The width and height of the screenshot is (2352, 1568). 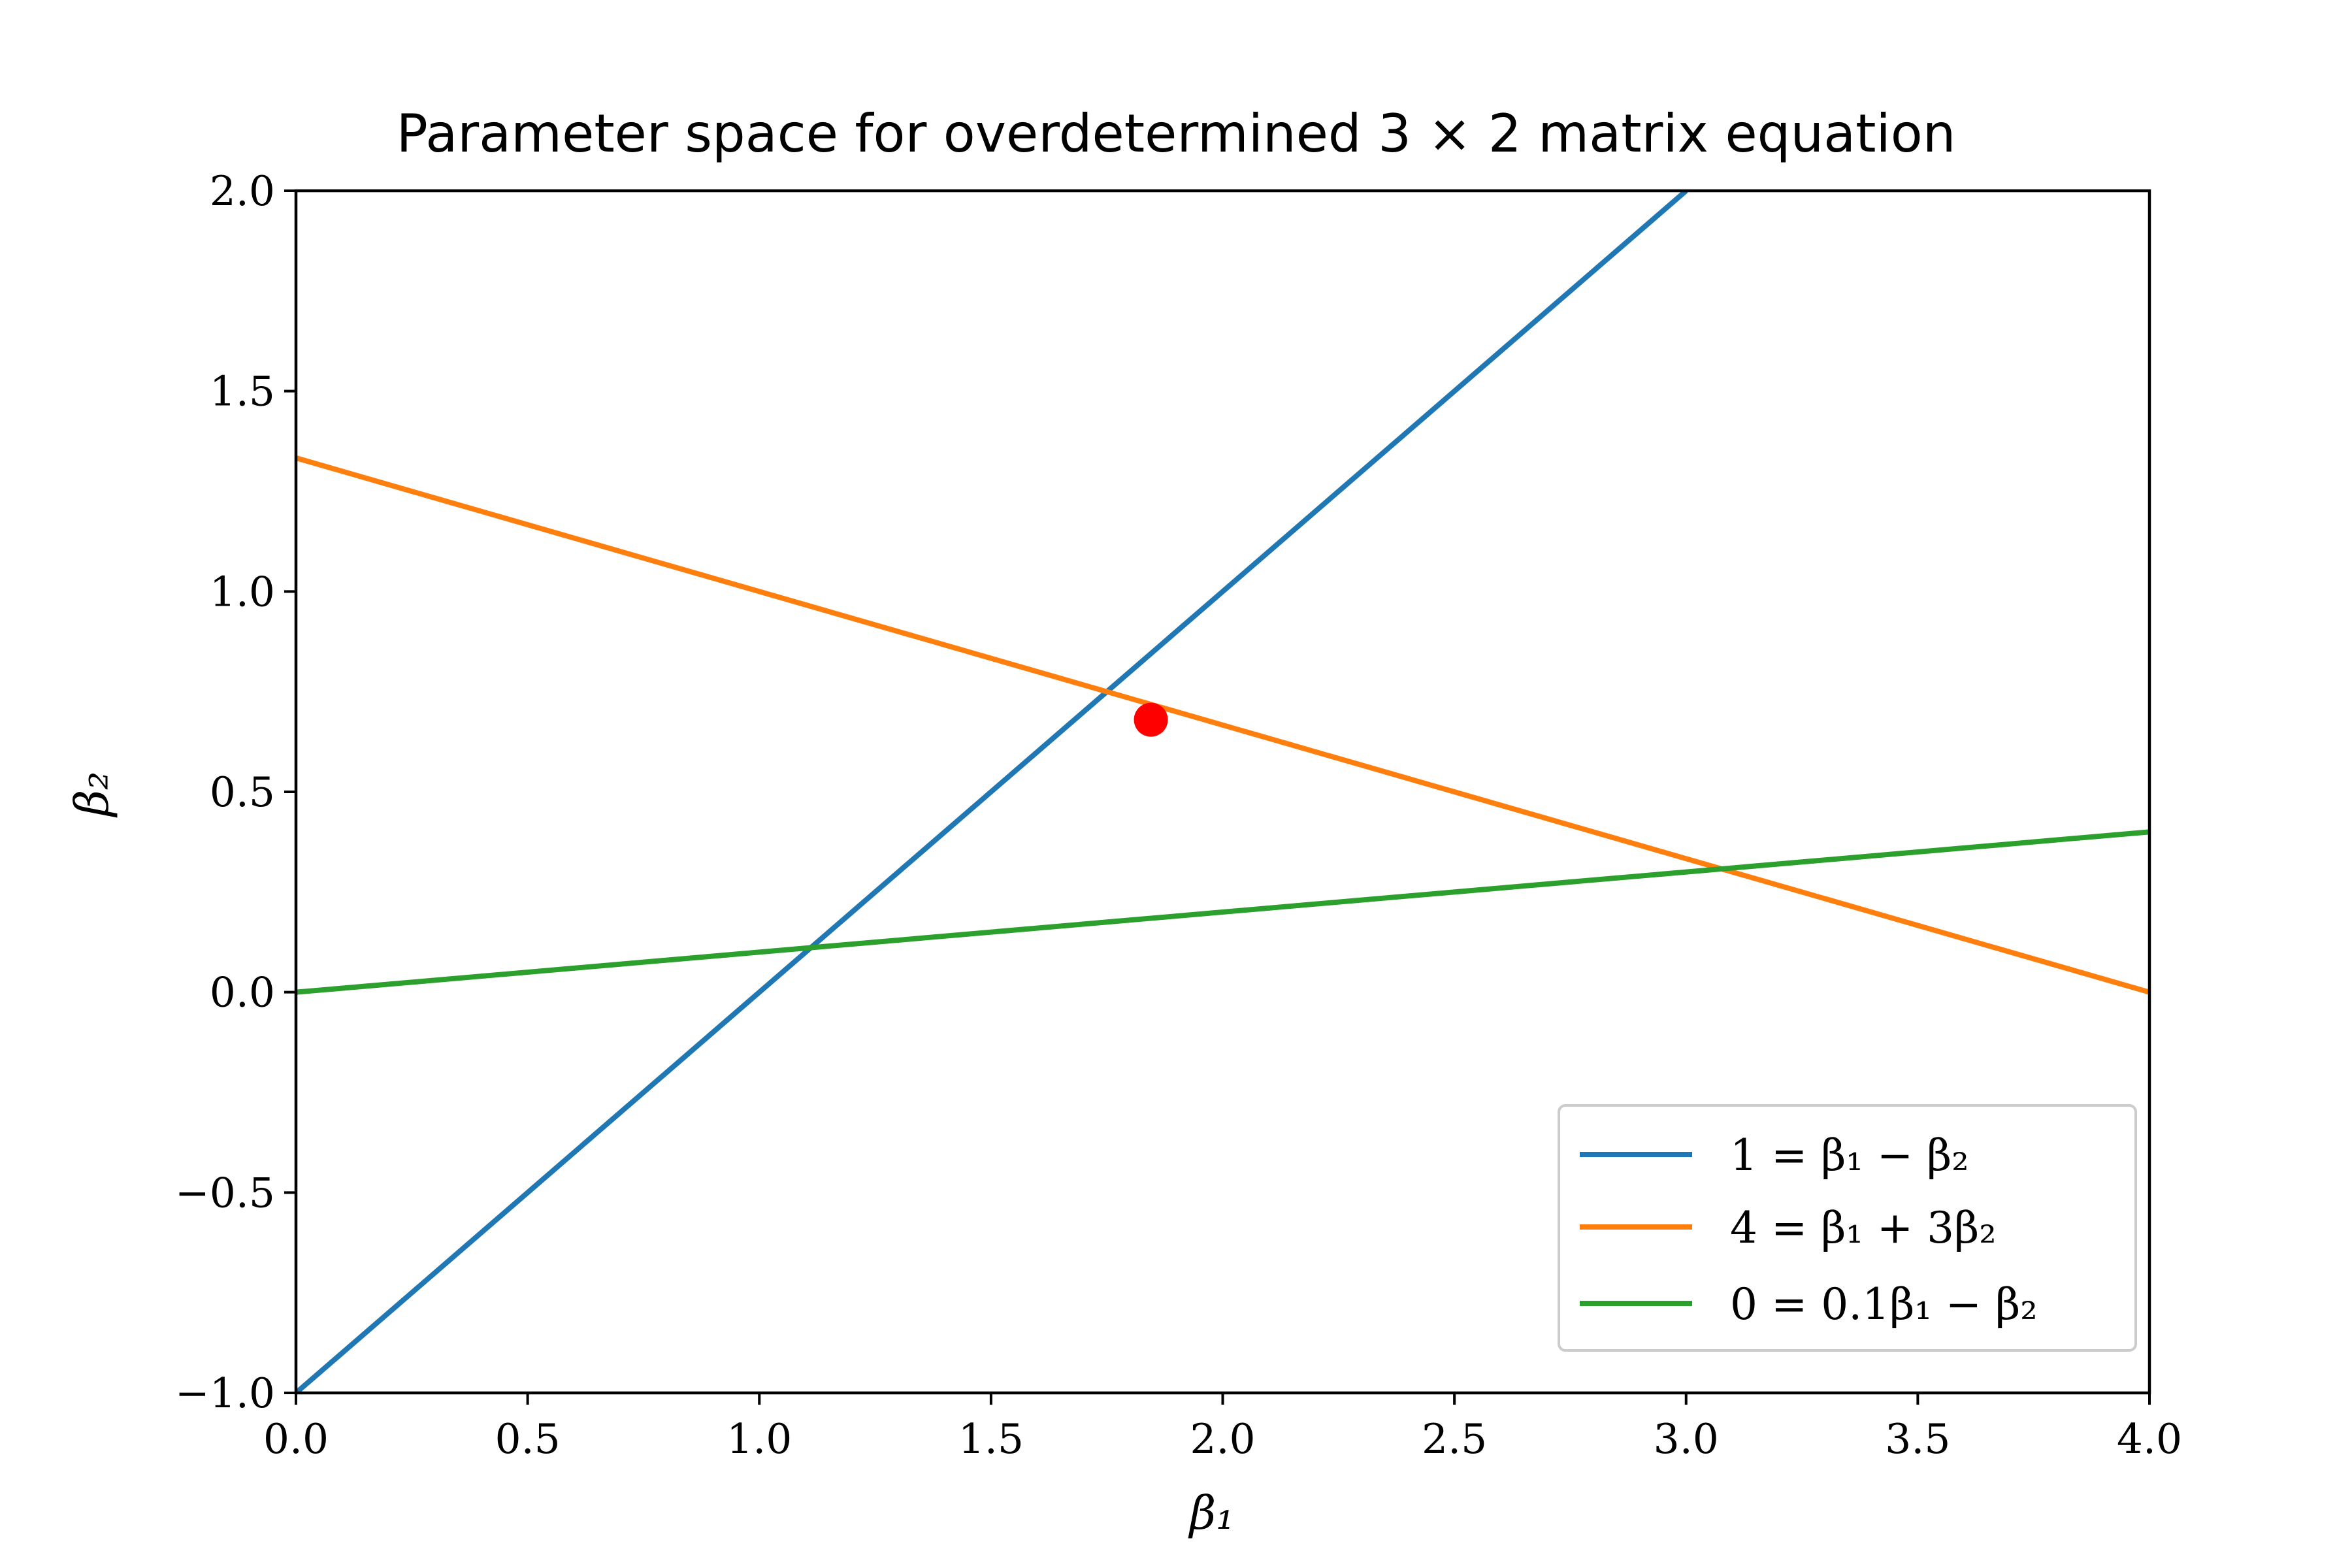 I want to click on x-tick-label: 1.5, so click(x=991, y=1439).